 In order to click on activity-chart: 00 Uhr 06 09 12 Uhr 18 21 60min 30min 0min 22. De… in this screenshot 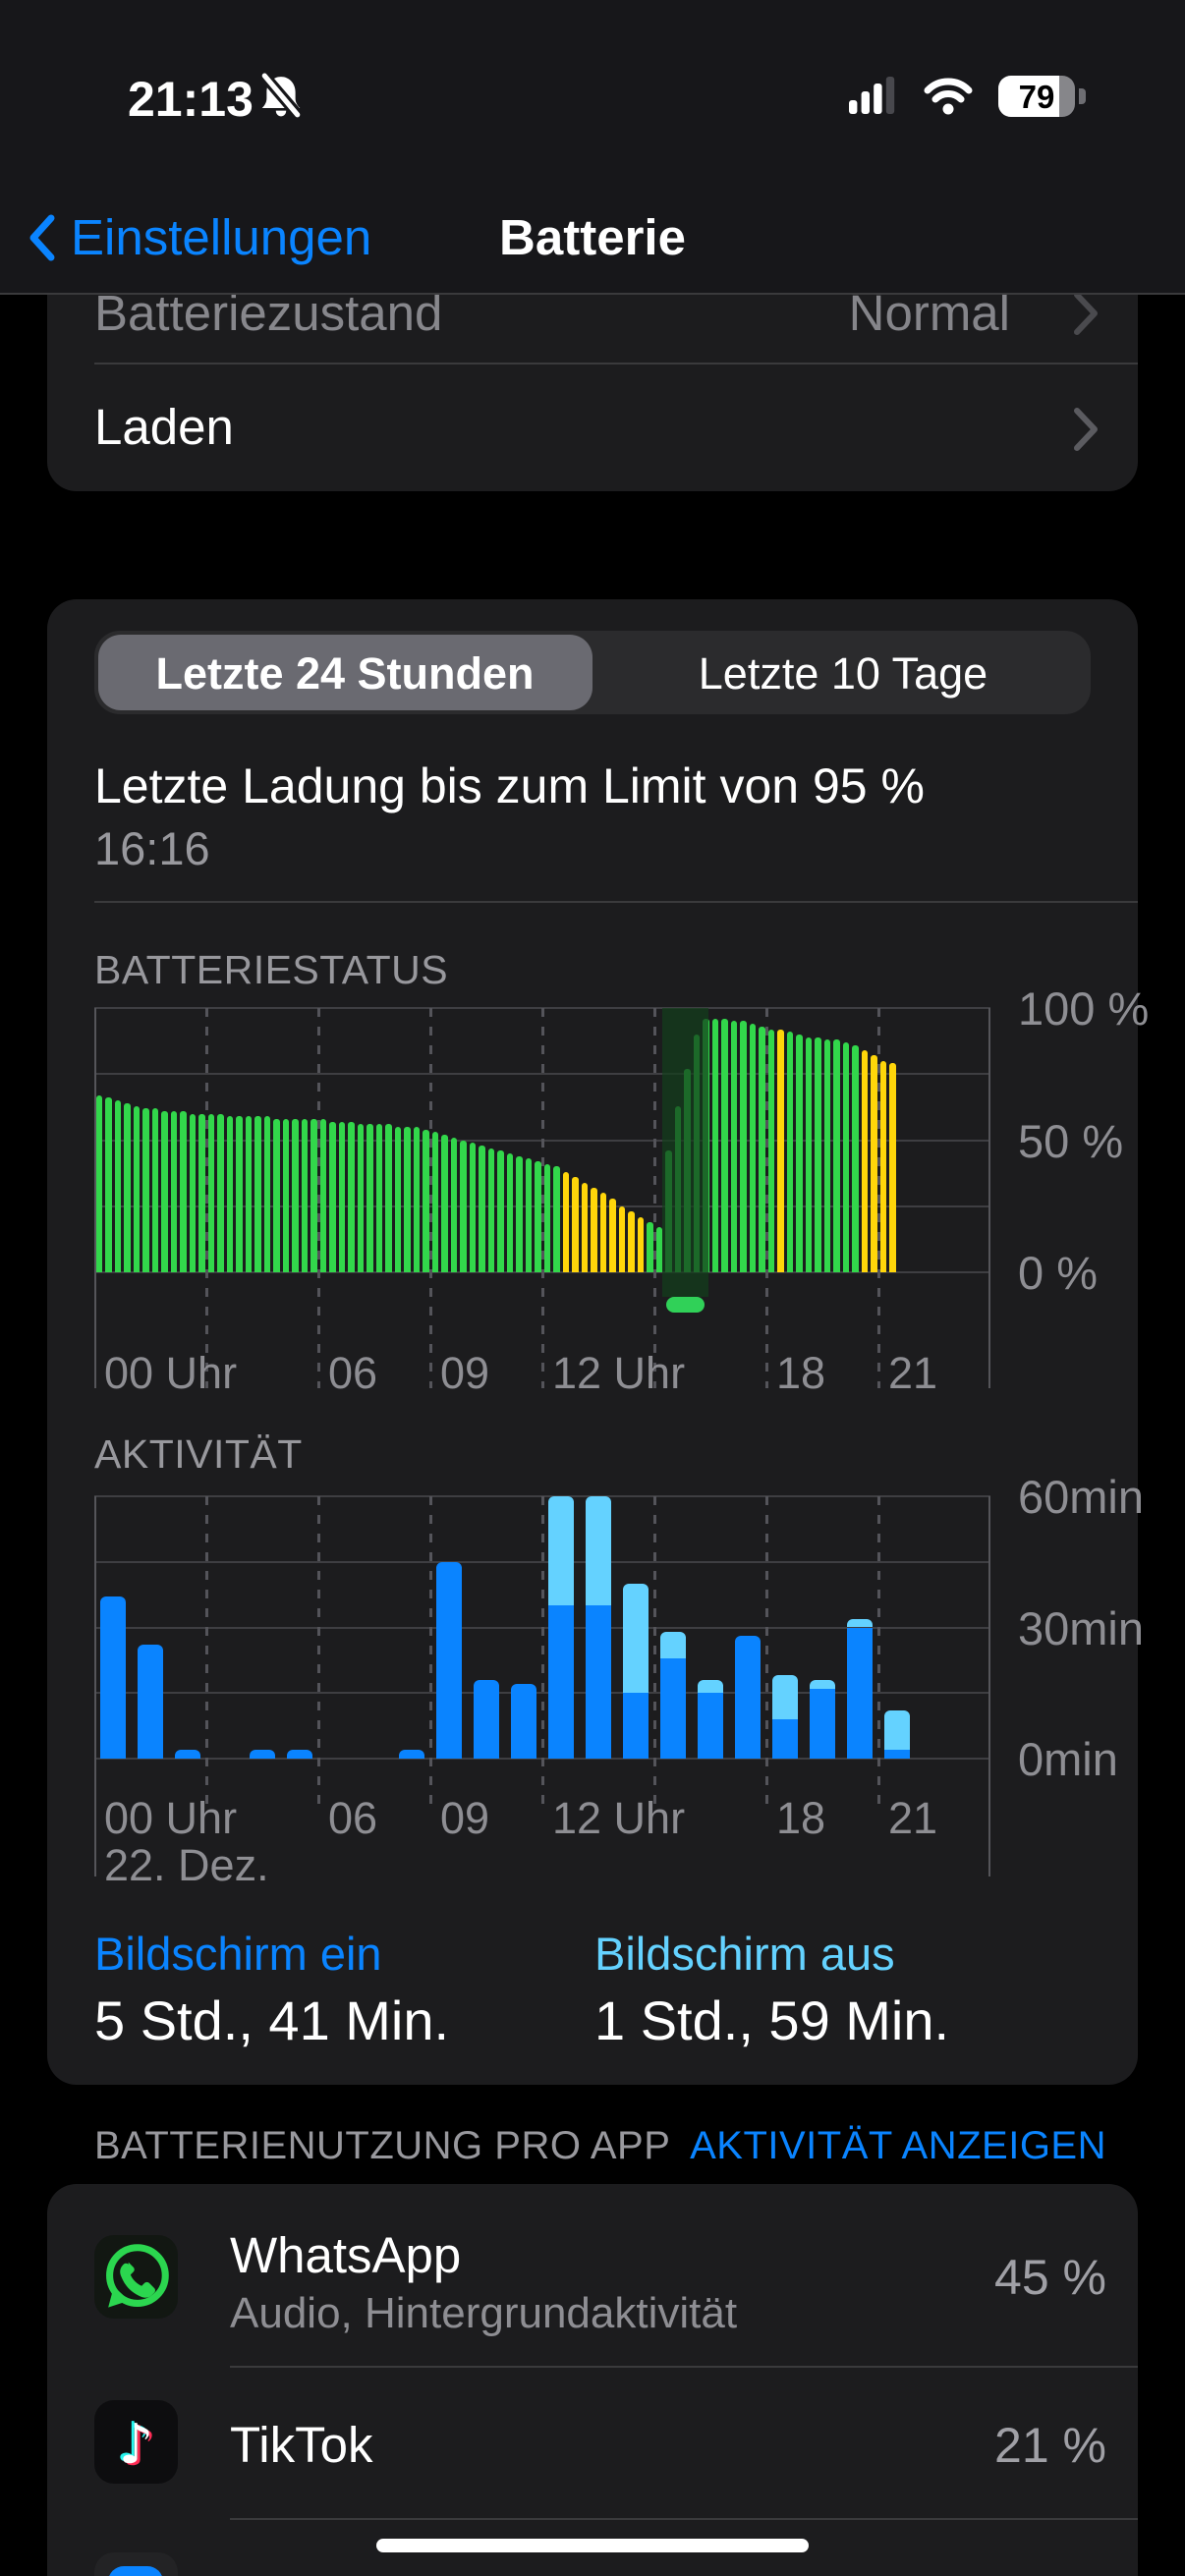, I will do `click(619, 1681)`.